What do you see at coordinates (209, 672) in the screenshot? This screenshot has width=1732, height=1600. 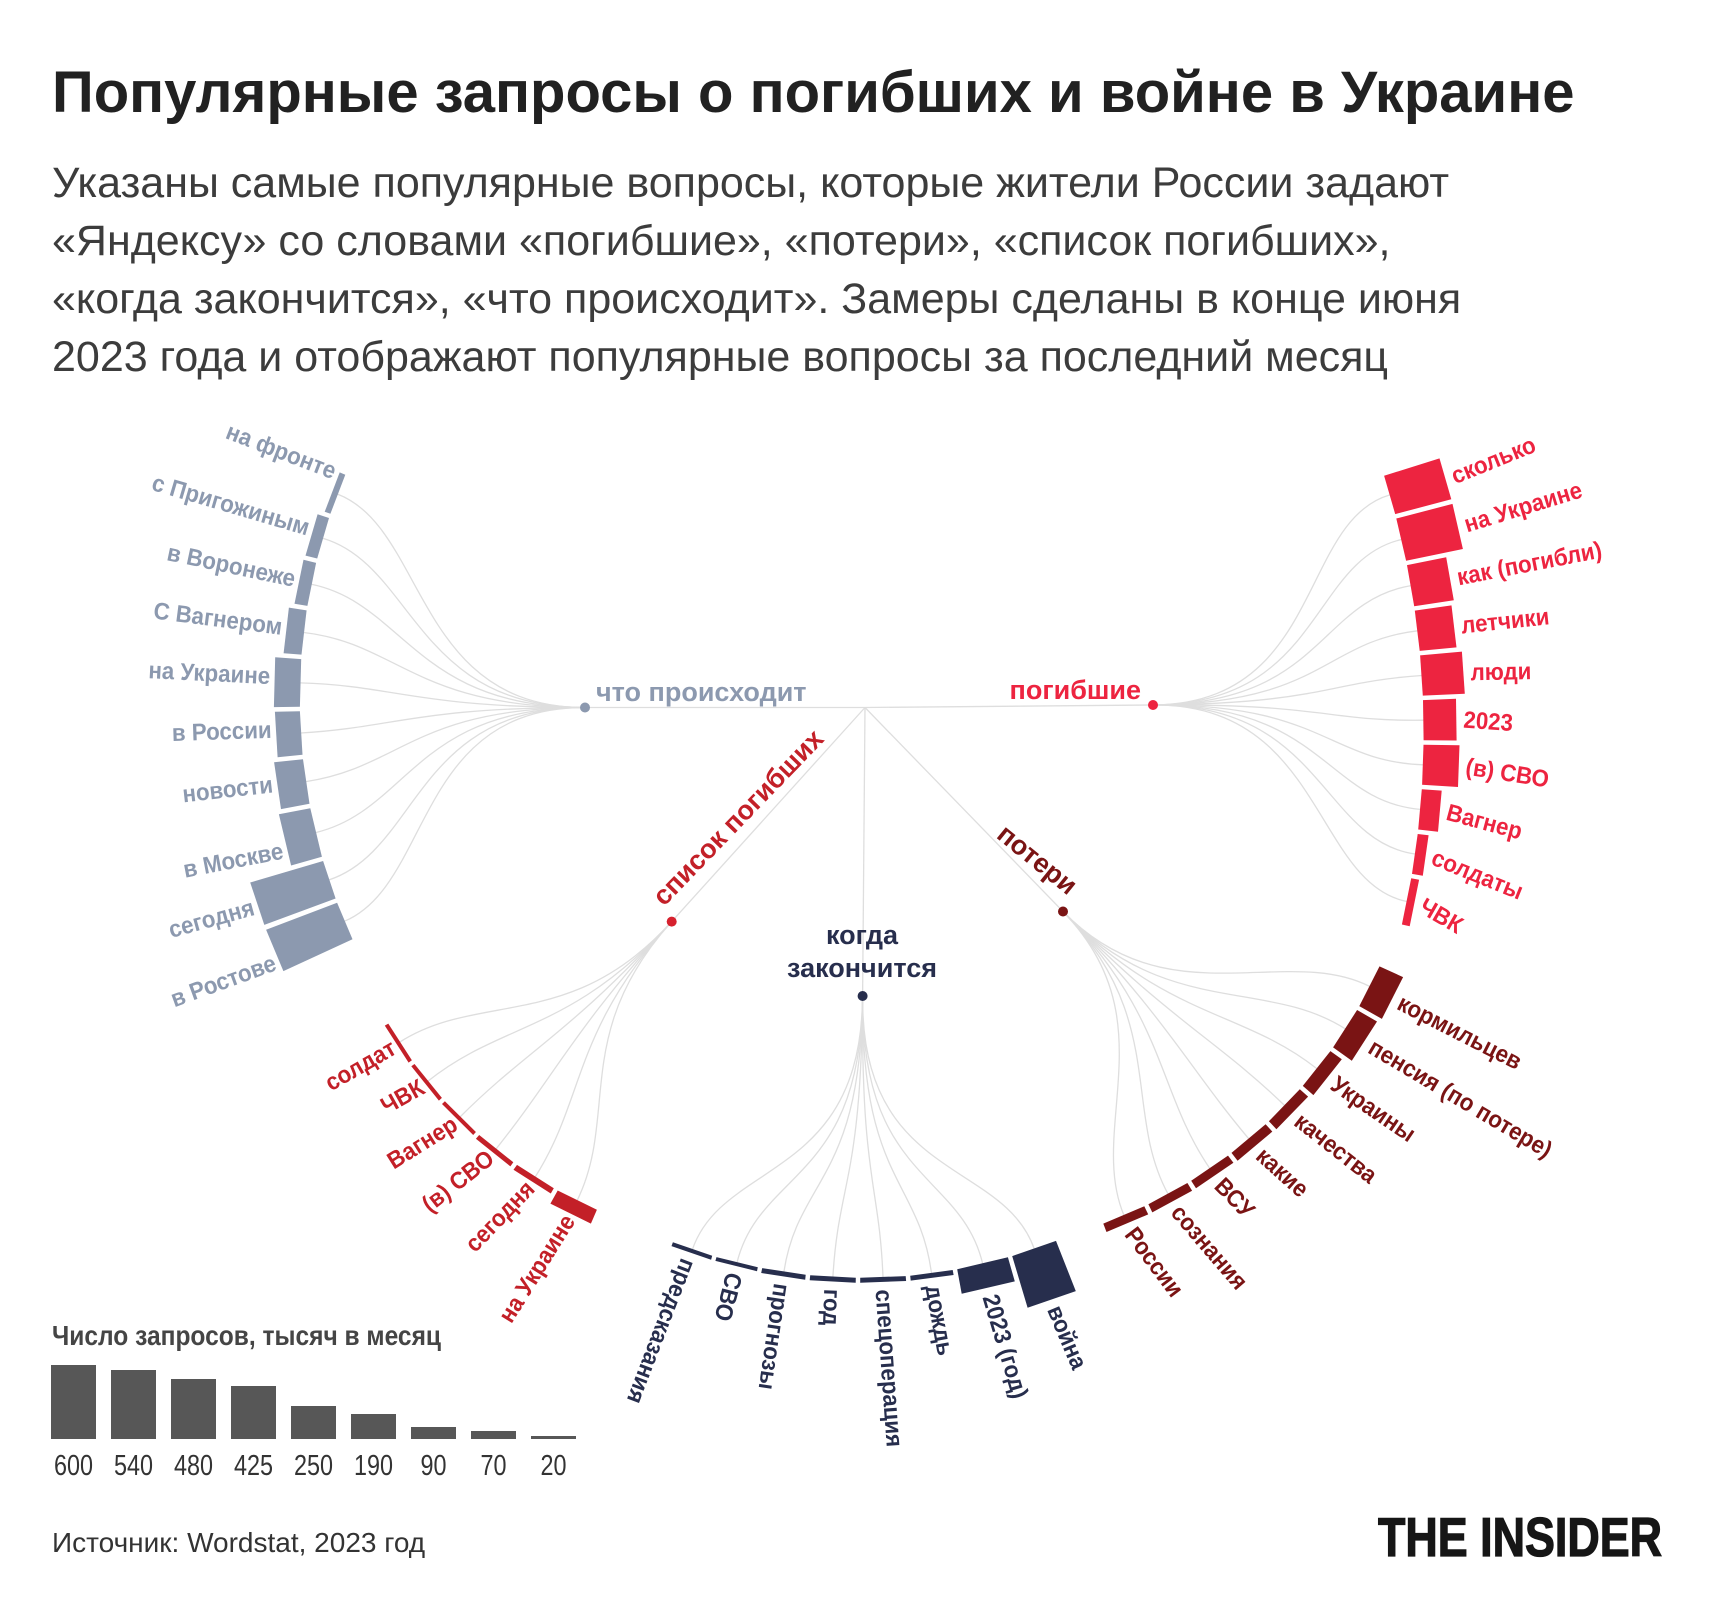 I see `svg-text: на Украине` at bounding box center [209, 672].